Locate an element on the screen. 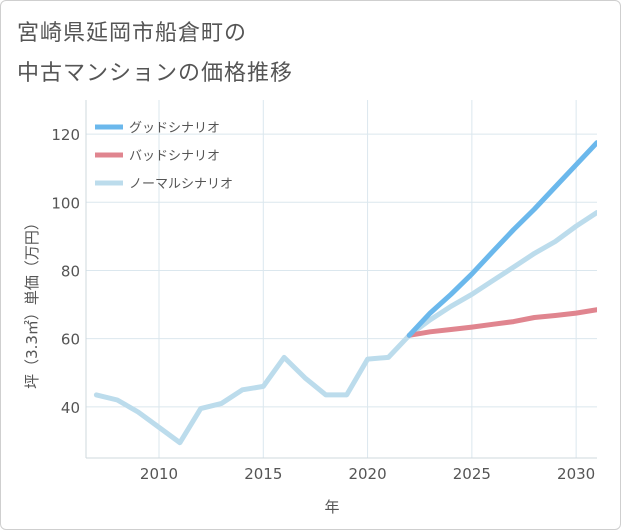 Image resolution: width=621 pixels, height=530 pixels. x-tick-labels: 2010 2015 2020 2025 2030 is located at coordinates (367, 474).